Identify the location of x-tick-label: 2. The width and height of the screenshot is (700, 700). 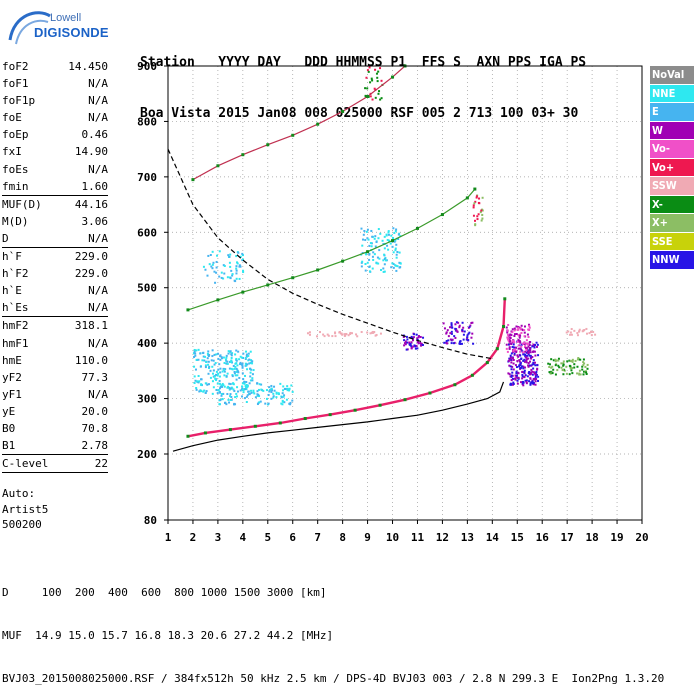
(193, 537).